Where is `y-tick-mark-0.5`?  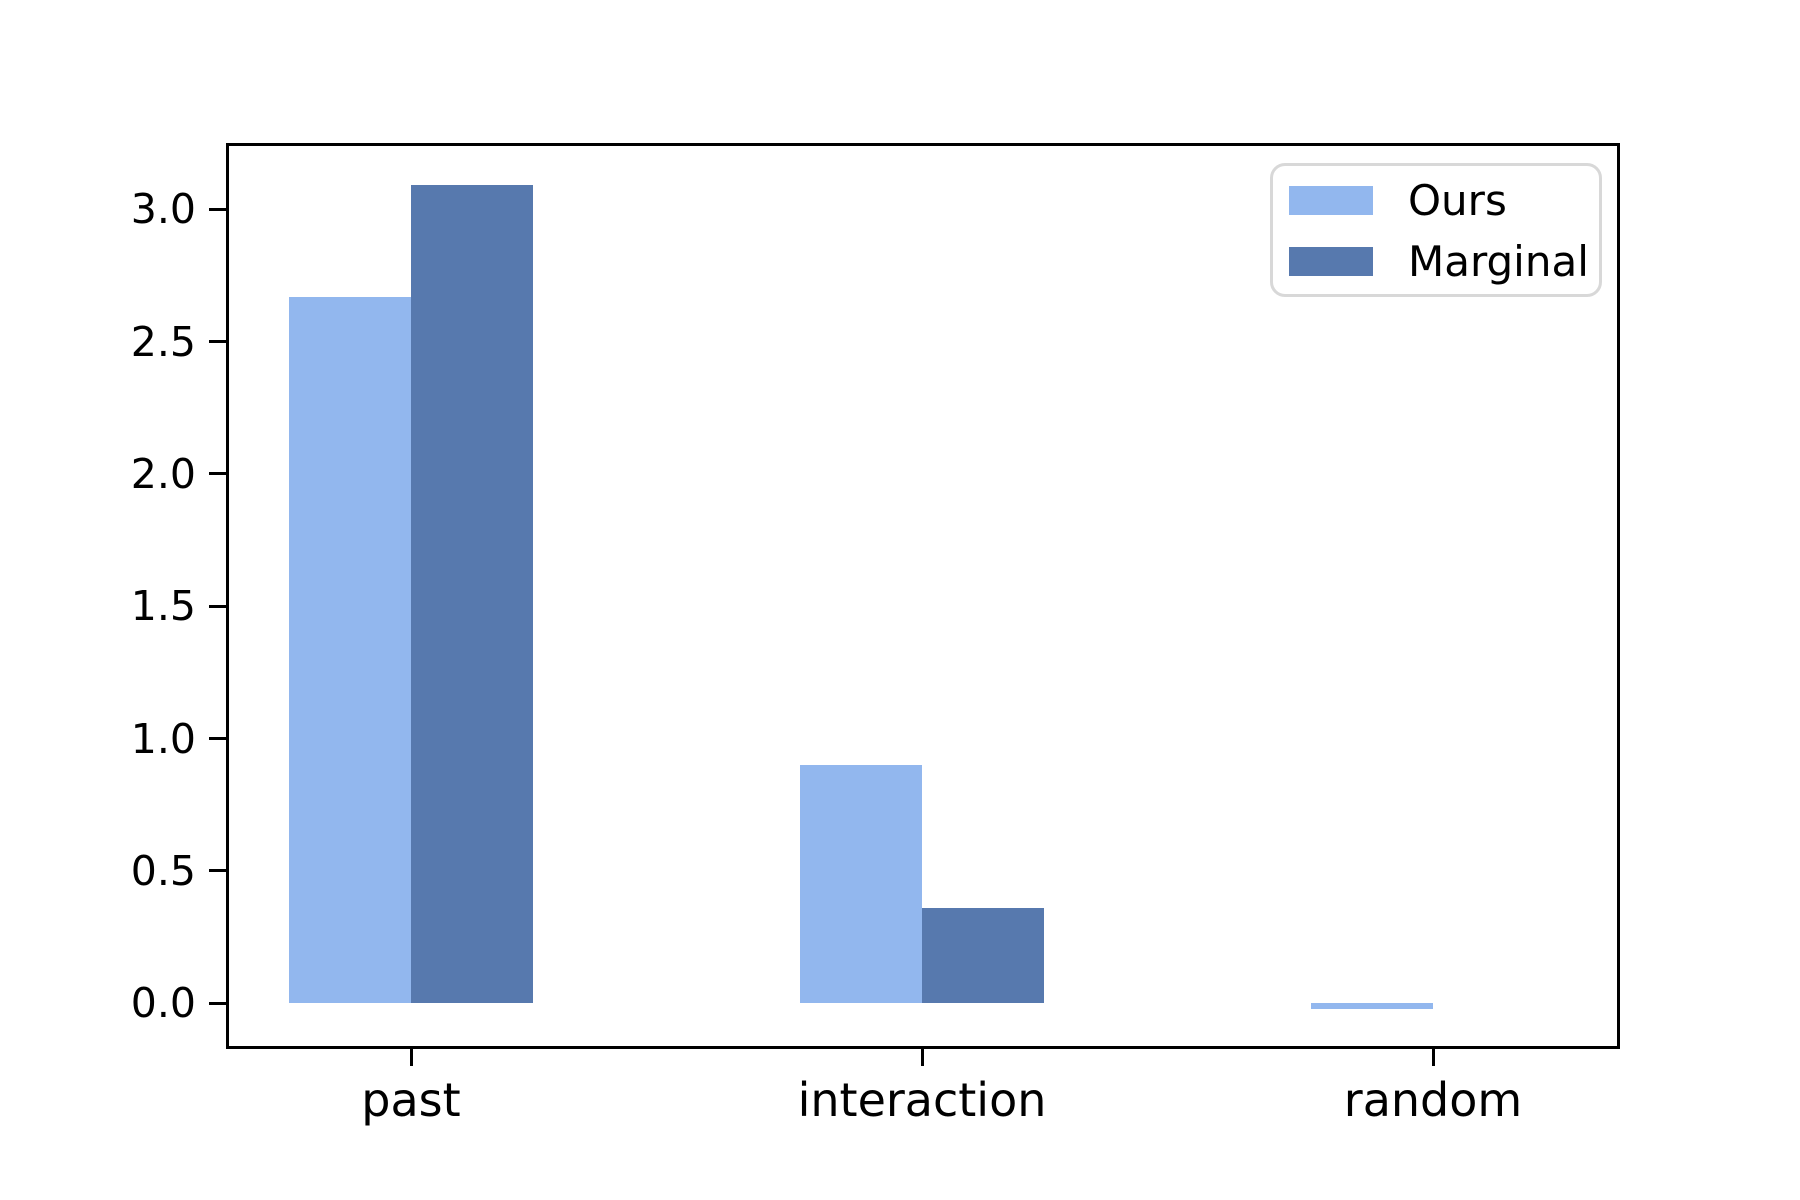 y-tick-mark-0.5 is located at coordinates (217, 871).